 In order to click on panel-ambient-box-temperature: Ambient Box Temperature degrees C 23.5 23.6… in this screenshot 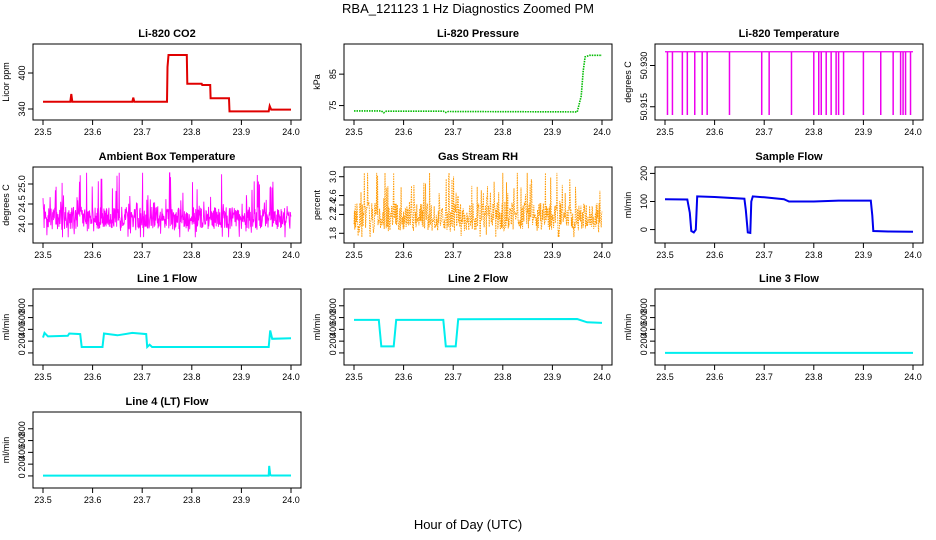, I will do `click(151, 205)`.